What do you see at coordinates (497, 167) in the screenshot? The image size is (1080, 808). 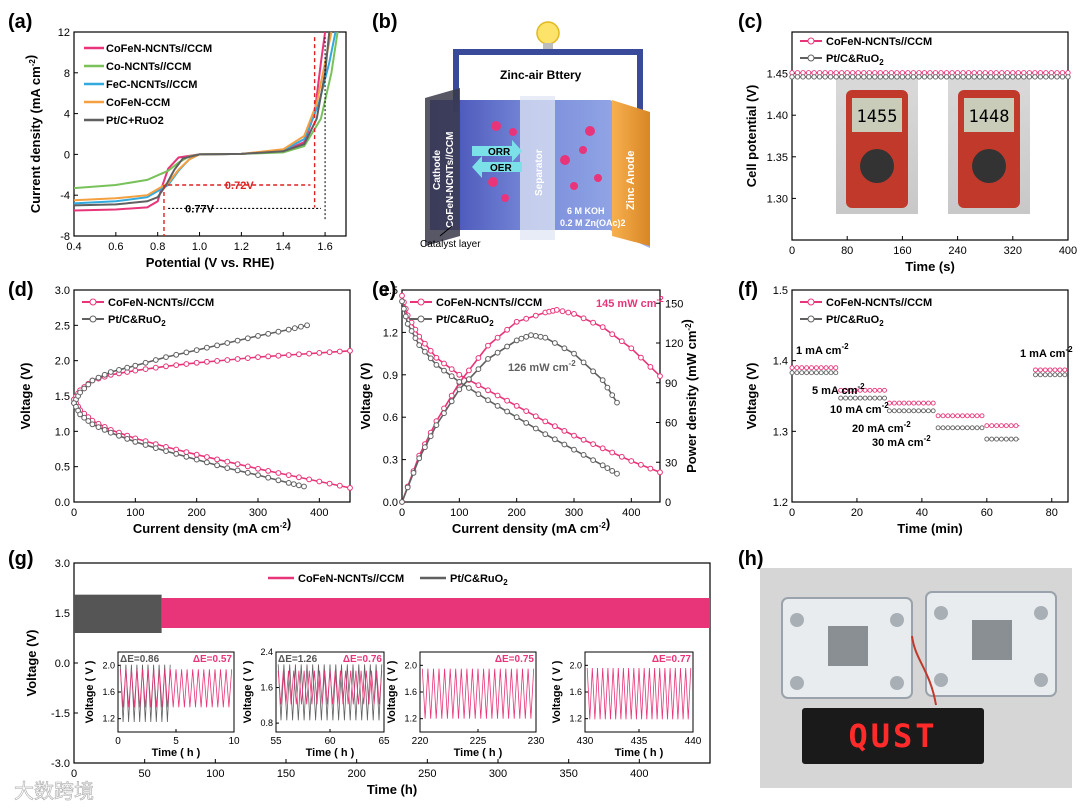 I see `oer-arrow` at bounding box center [497, 167].